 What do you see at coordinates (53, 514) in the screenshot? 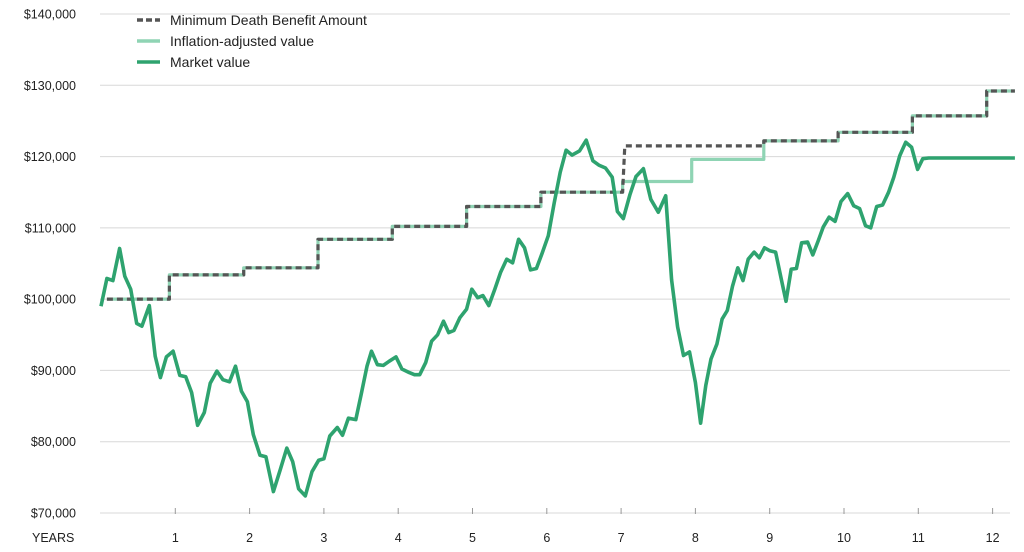
I see `y-tick-label: $70,000` at bounding box center [53, 514].